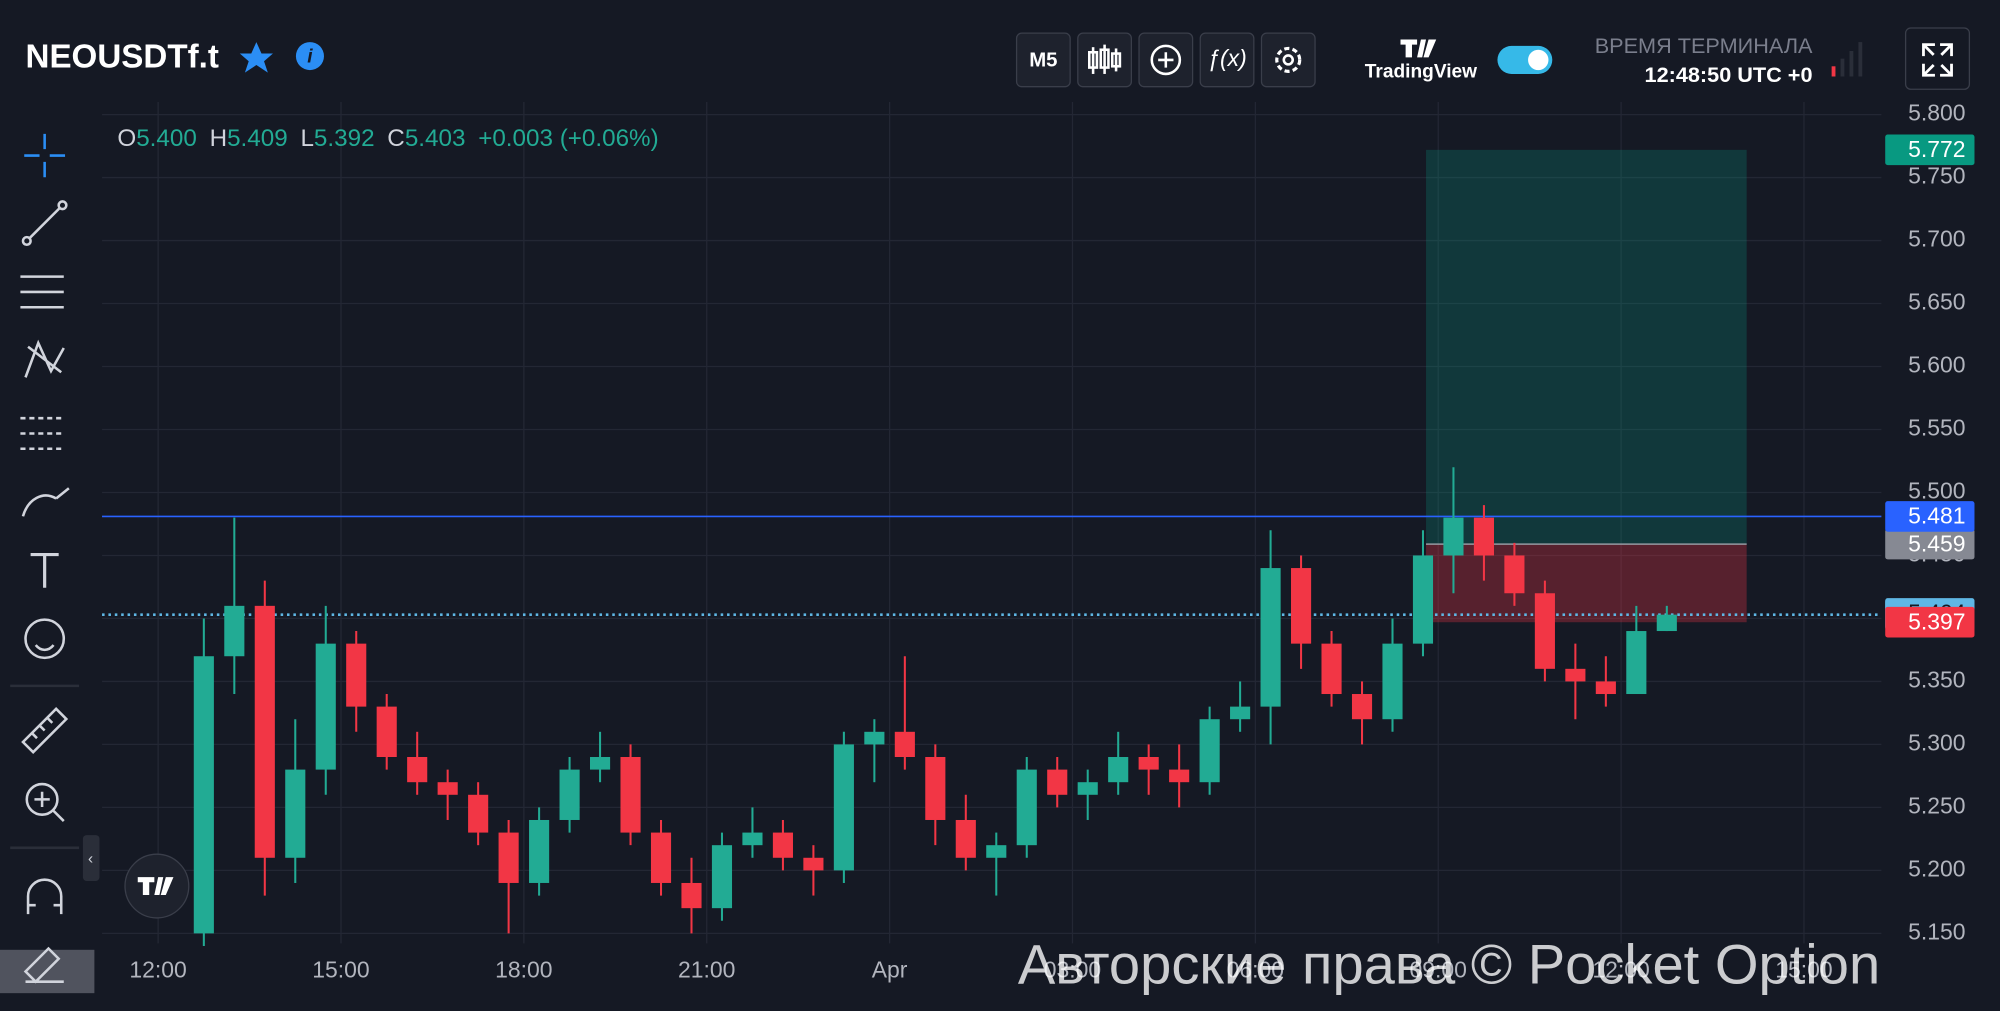 This screenshot has width=2000, height=1011. I want to click on indicators-icon: ƒ(x), so click(1227, 58).